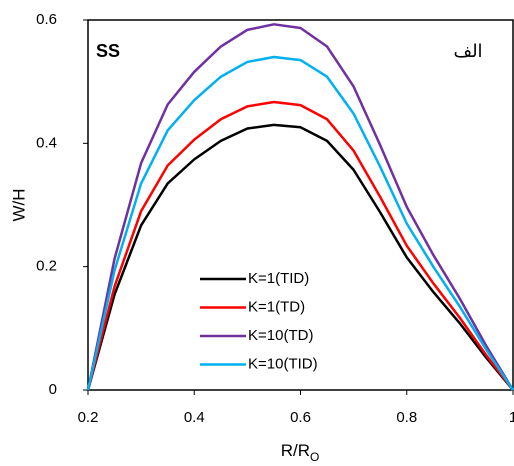 The width and height of the screenshot is (514, 466). I want to click on legend-label: K=10(TID), so click(283, 363).